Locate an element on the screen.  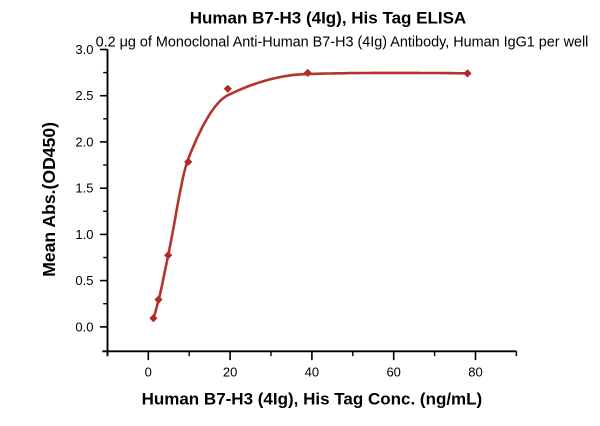
svg-text: 3.0 is located at coordinates (84, 49).